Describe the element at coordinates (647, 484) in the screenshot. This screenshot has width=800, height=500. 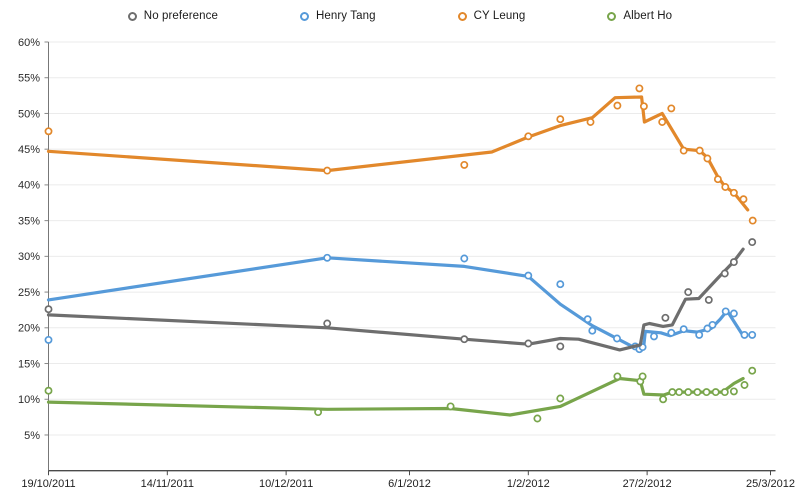
I see `x-axis-label: 27/2/2012` at that location.